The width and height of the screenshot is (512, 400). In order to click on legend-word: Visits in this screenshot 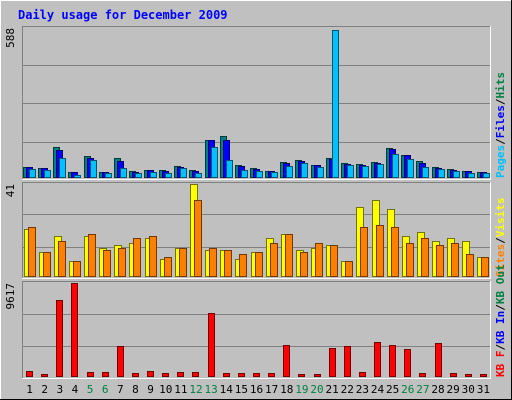, I will do `click(500, 218)`.